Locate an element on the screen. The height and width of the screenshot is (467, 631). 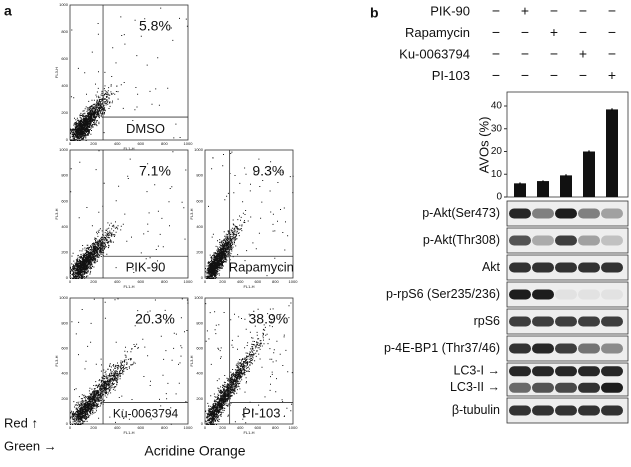
blot-label: rpS6 is located at coordinates (487, 321).